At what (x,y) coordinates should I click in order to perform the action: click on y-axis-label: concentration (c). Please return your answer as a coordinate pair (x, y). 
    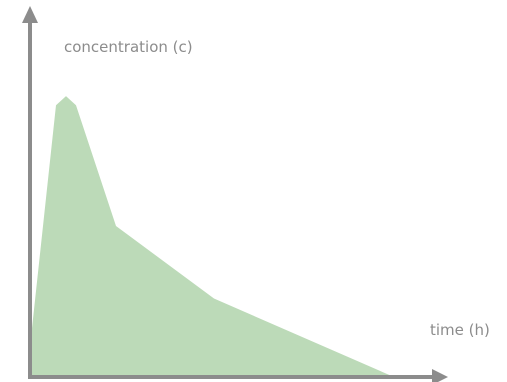
    Looking at the image, I should click on (128, 47).